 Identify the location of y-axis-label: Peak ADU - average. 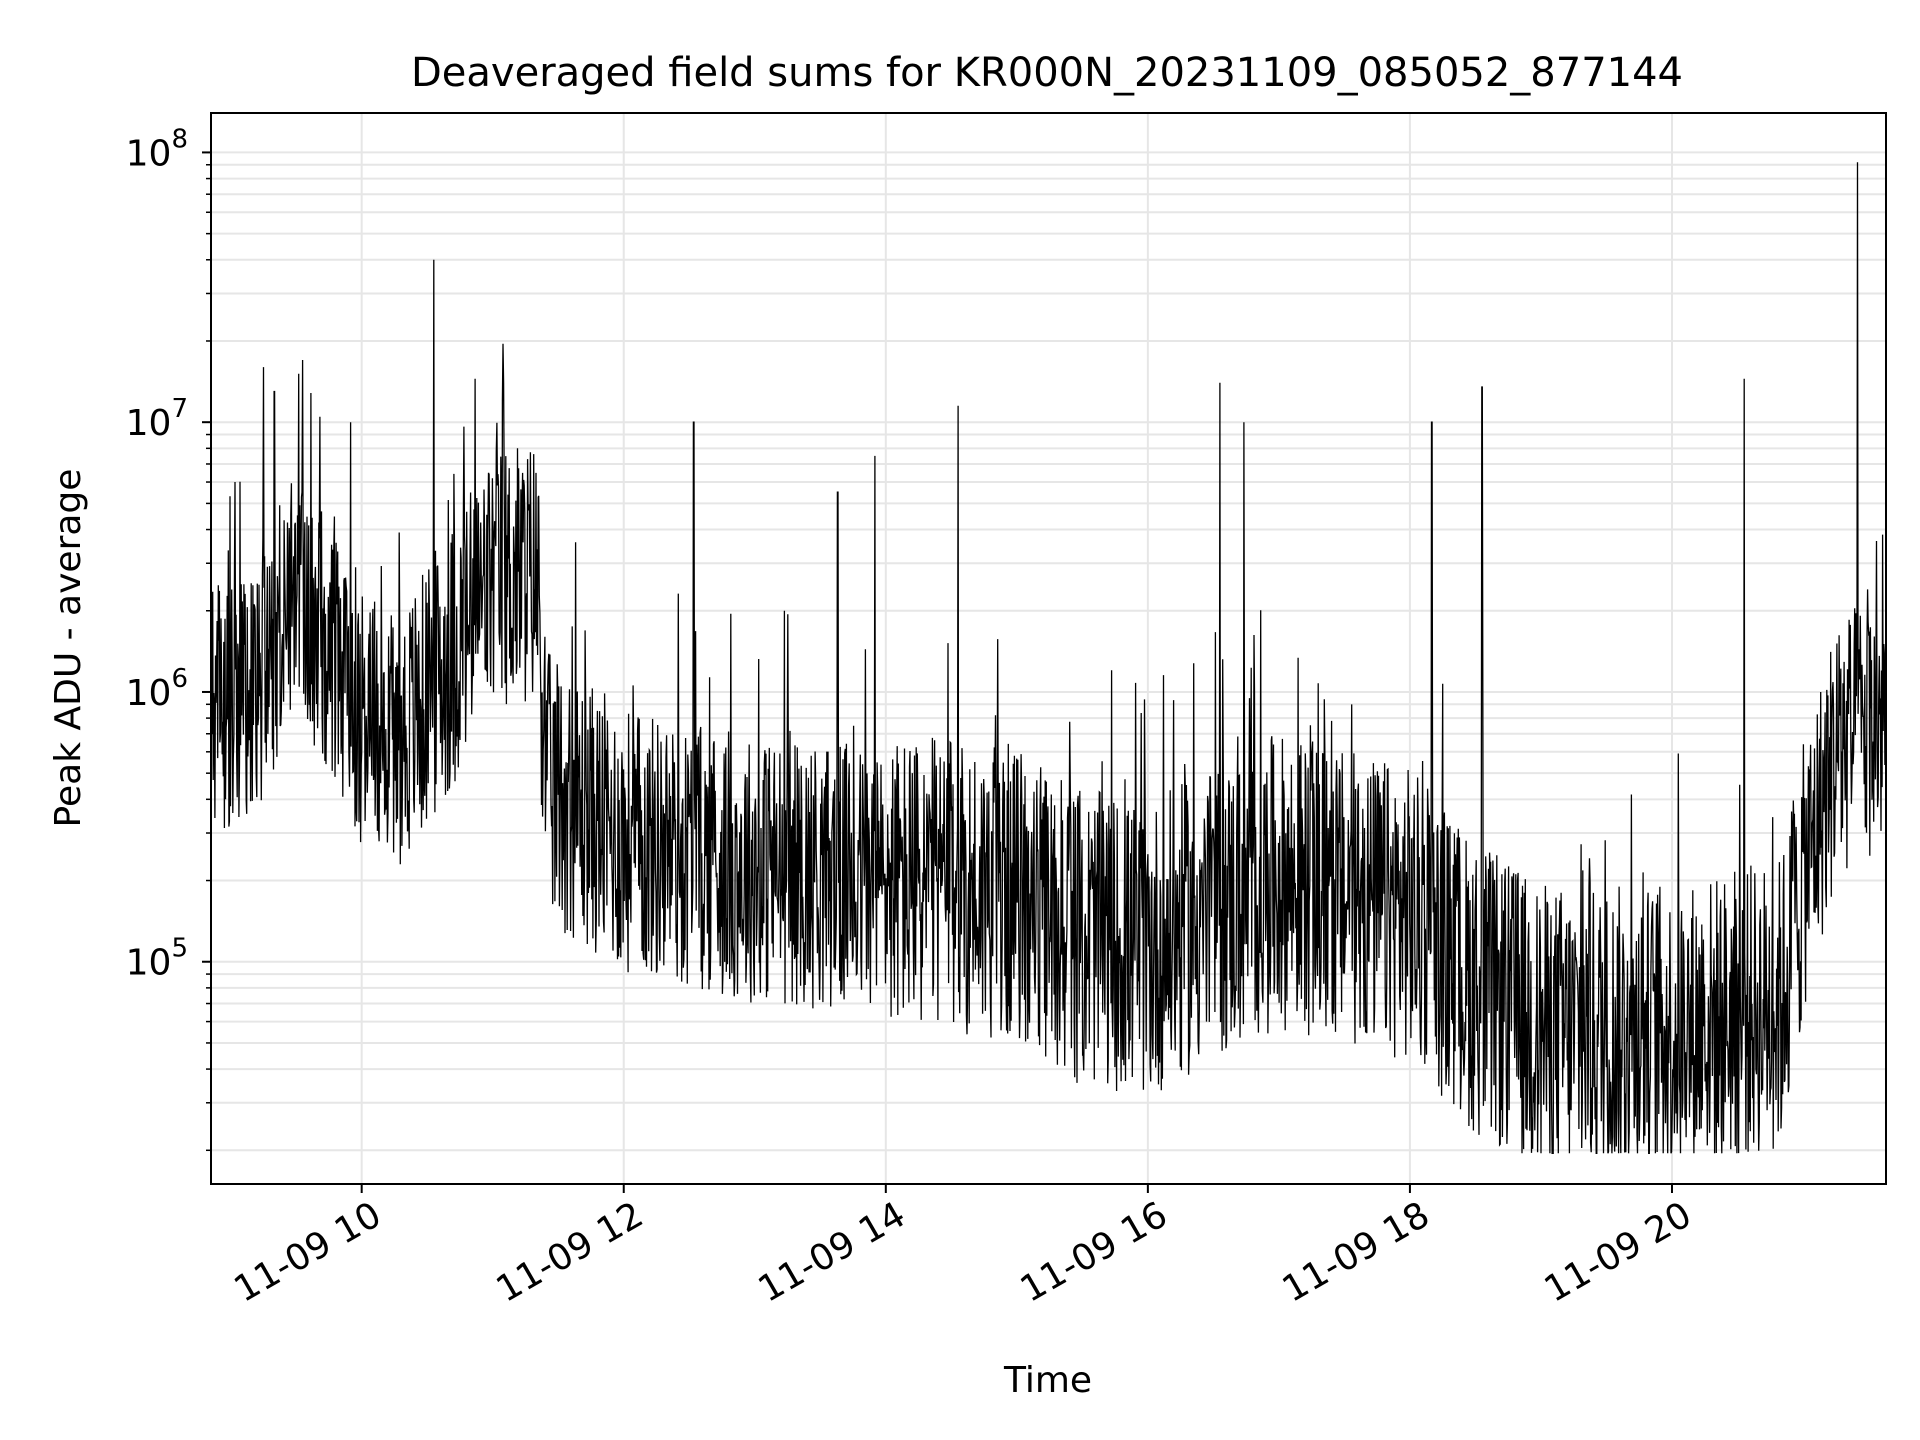
(68, 648).